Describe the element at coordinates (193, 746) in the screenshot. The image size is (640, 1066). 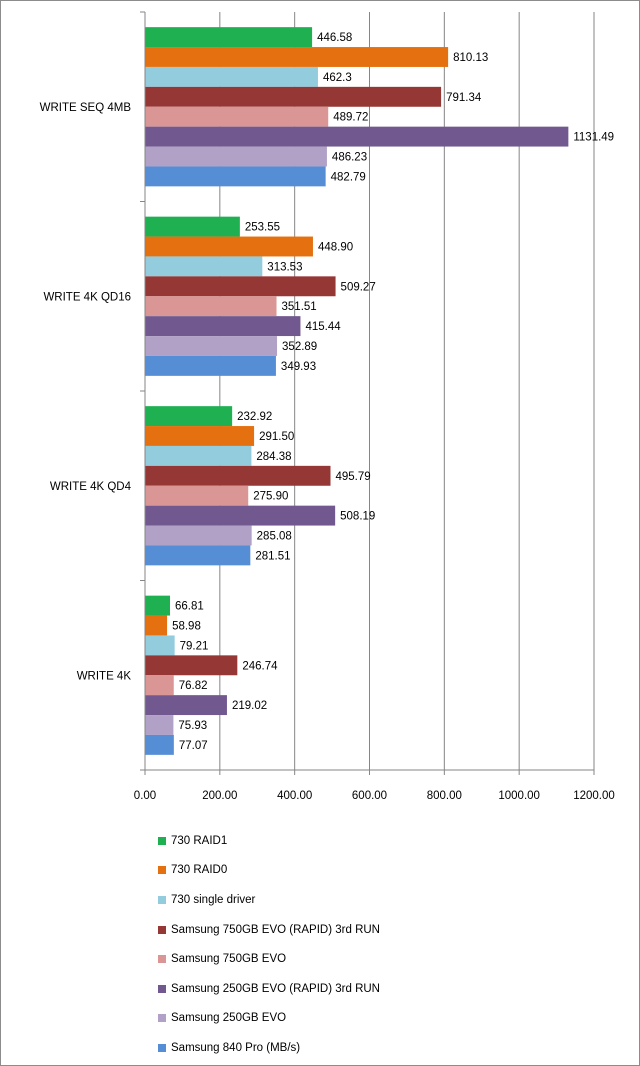
I see `data-label: 77.07` at that location.